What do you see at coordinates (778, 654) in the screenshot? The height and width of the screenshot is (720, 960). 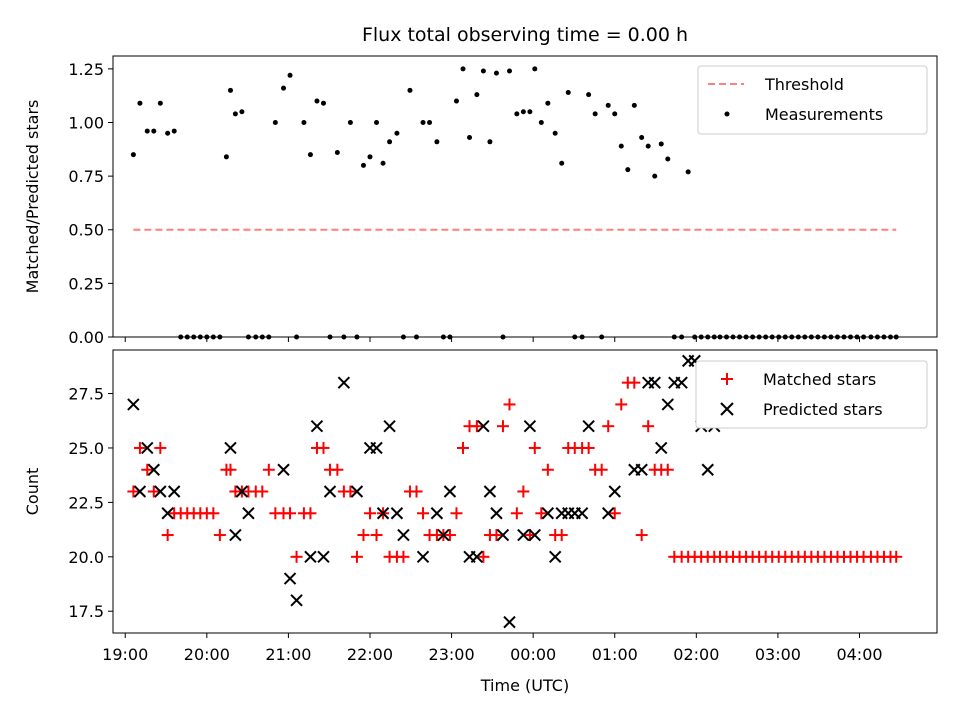 I see `count-x-tick-label: 03:00` at bounding box center [778, 654].